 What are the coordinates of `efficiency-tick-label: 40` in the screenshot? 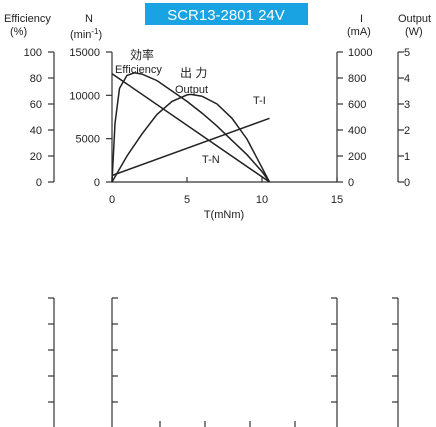 It's located at (36, 131).